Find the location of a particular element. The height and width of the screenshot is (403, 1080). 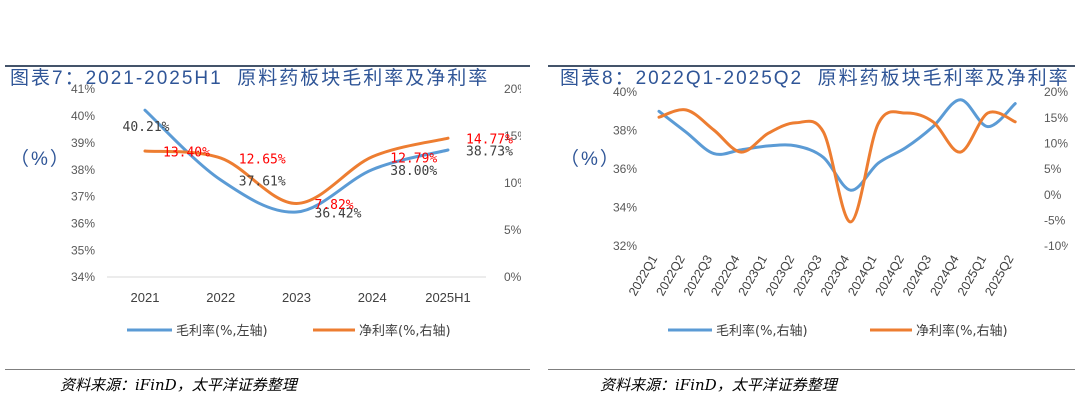

y-left-tick-label: 41% is located at coordinates (83, 89).